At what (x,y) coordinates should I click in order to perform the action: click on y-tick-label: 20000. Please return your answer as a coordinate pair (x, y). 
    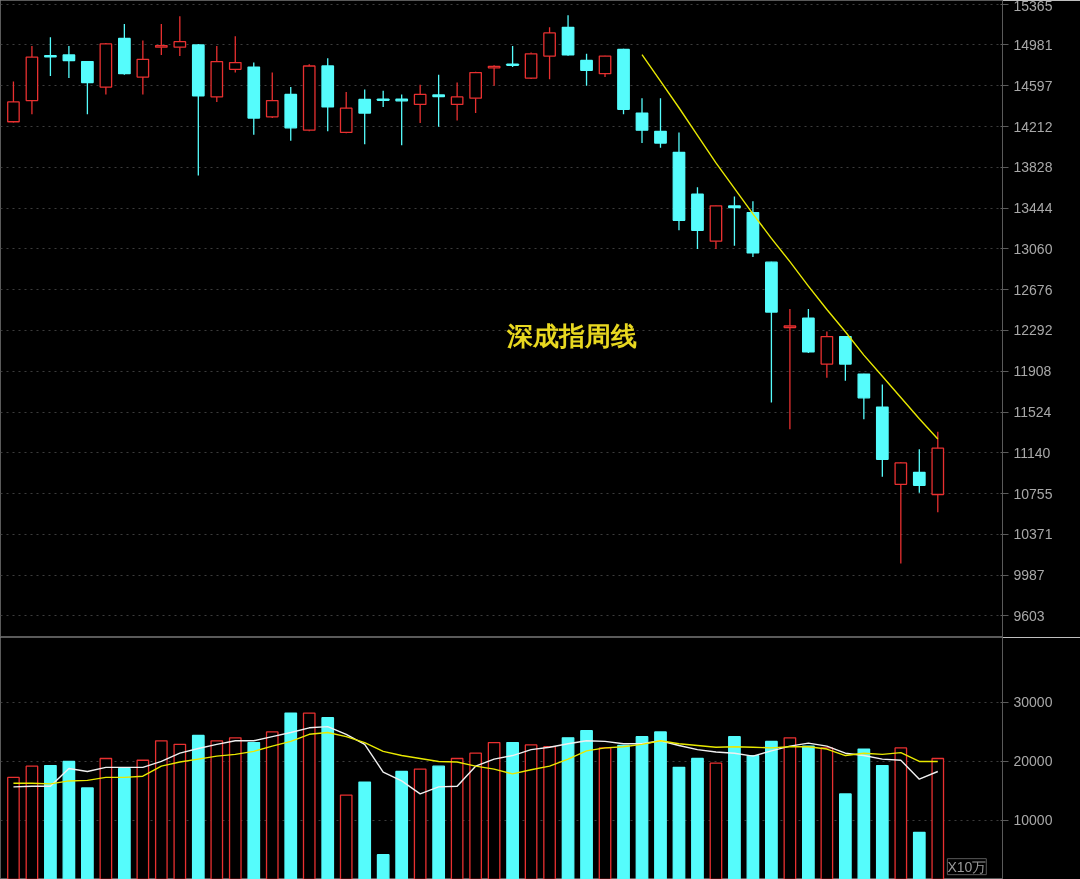
    Looking at the image, I should click on (1033, 761).